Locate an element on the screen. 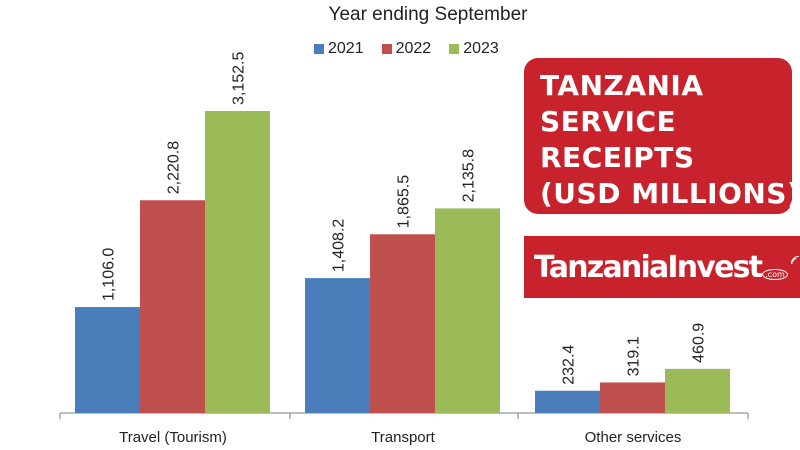  legend-item-2021: 2021 is located at coordinates (339, 49).